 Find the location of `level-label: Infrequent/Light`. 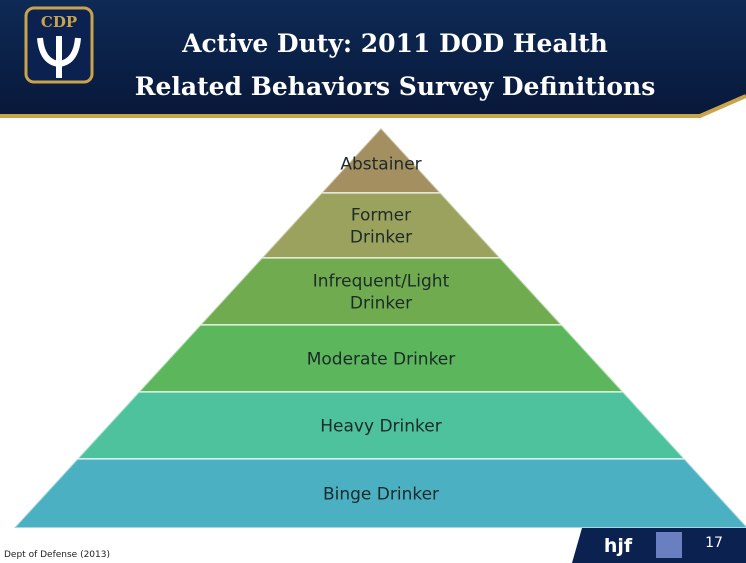

level-label: Infrequent/Light is located at coordinates (381, 282).